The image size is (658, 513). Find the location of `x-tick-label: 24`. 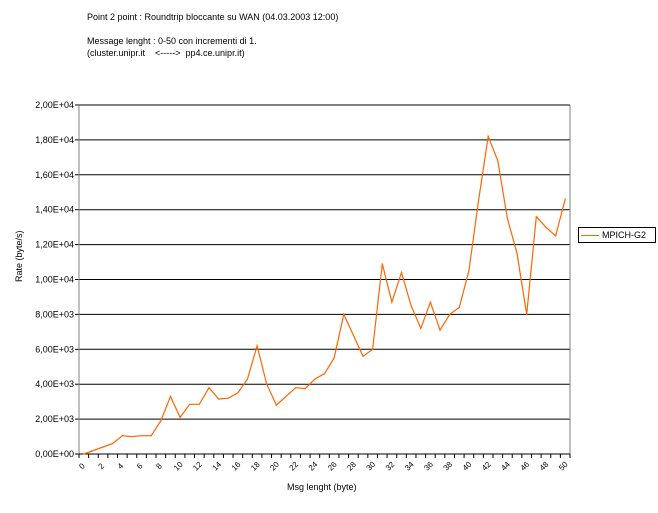

x-tick-label: 24 is located at coordinates (313, 466).